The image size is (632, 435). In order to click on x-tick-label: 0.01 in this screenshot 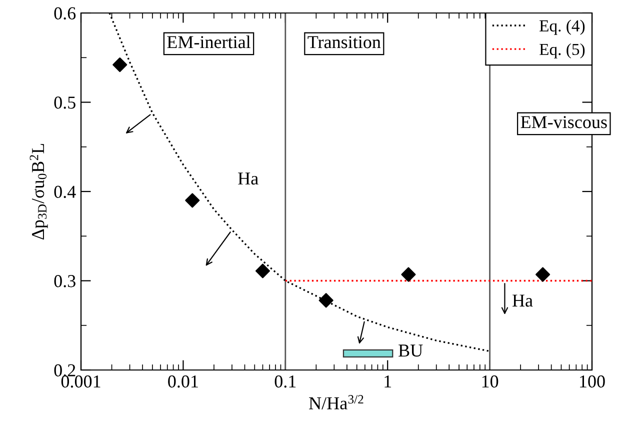, I will do `click(183, 381)`.